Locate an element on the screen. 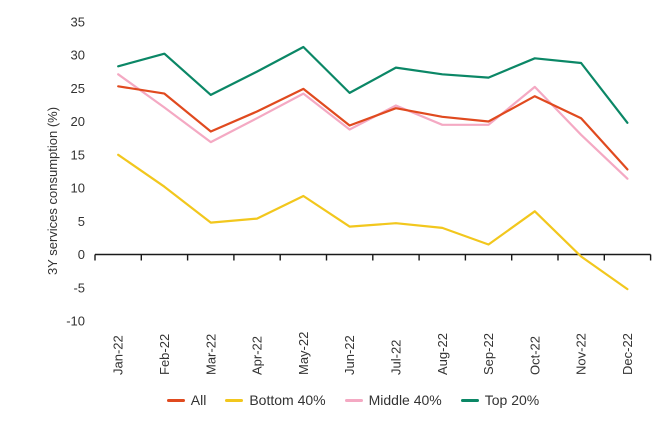 This screenshot has height=435, width=664. legend-label: Bottom 40% is located at coordinates (287, 400).